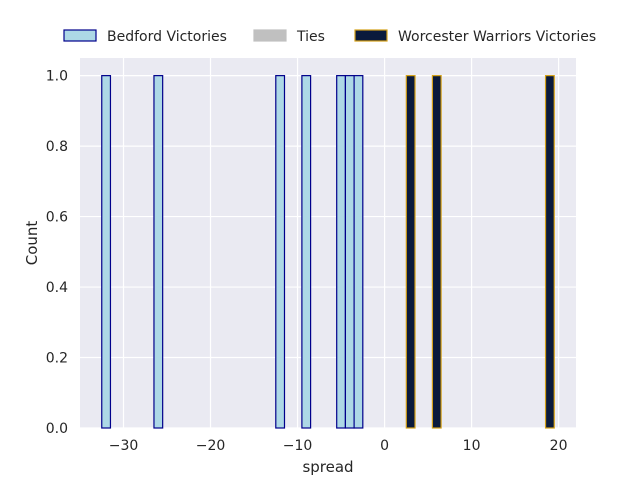 The height and width of the screenshot is (484, 640). Describe the element at coordinates (327, 467) in the screenshot. I see `x-axis-label: spread` at that location.